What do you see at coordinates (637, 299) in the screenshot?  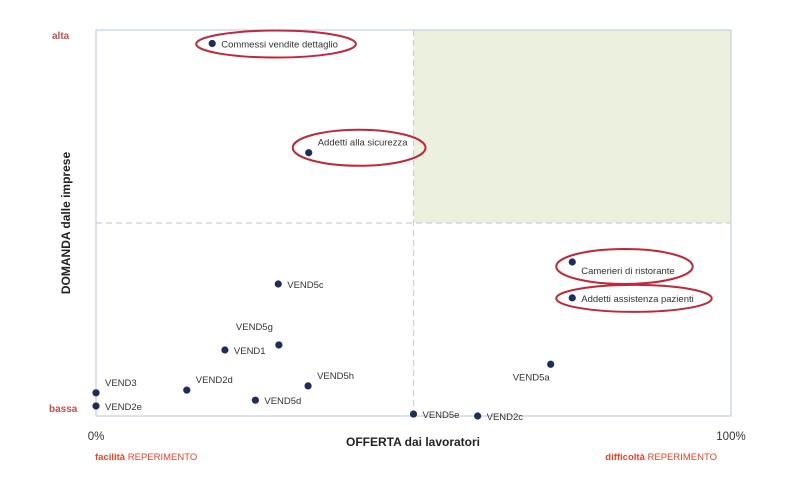 I see `point-label: Addetti assistenza pazienti` at bounding box center [637, 299].